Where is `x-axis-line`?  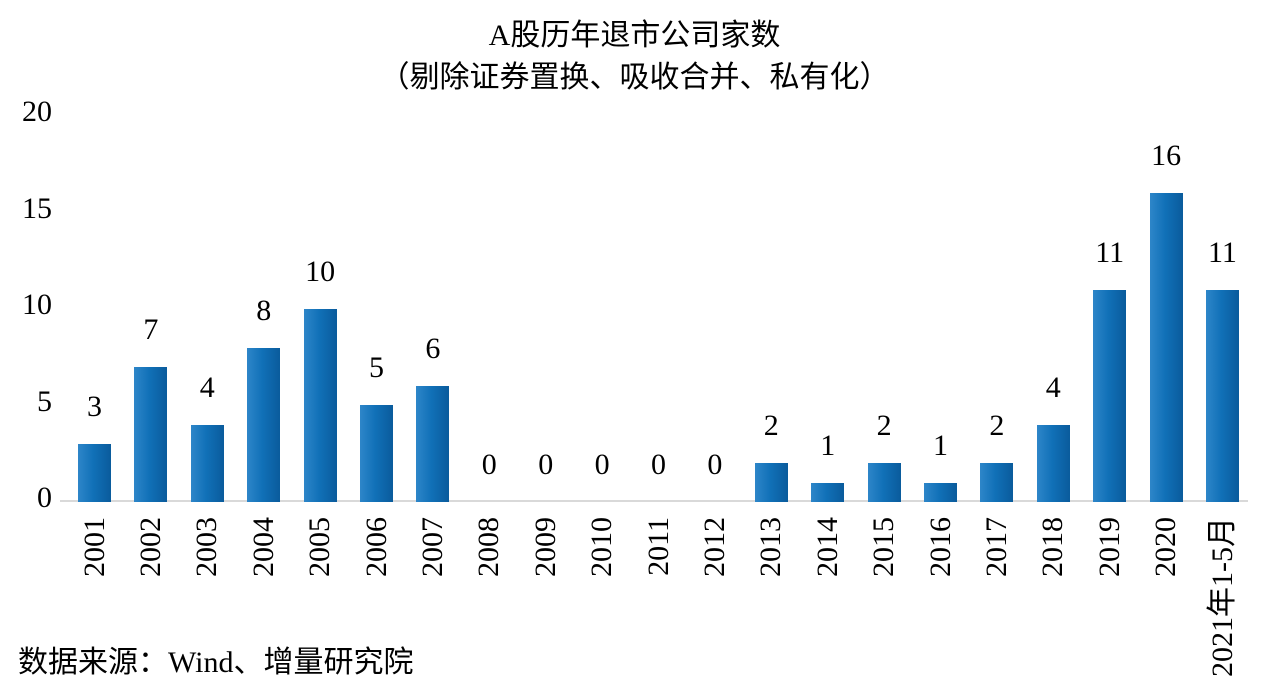
x-axis-line is located at coordinates (654, 501).